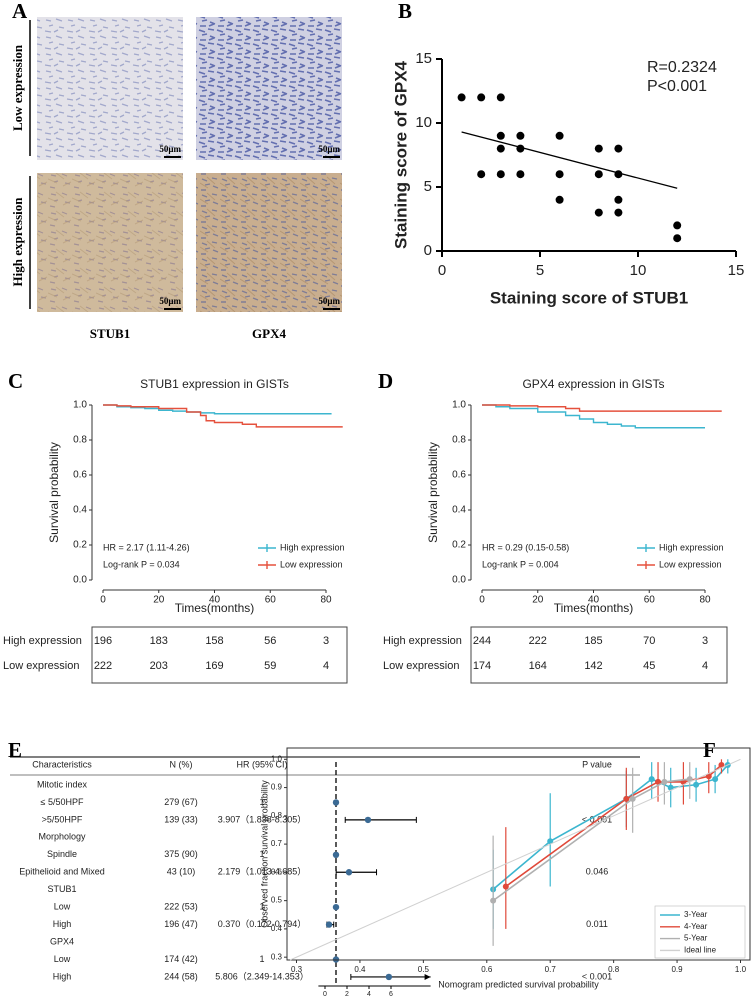  Describe the element at coordinates (262, 976) in the screenshot. I see `row-hr: 5.806（2.349-14.353）` at that location.